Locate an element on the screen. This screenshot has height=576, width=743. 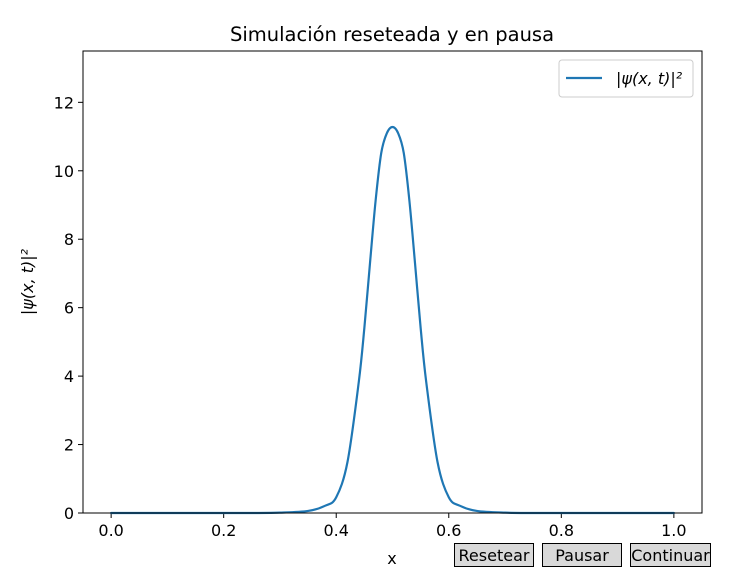
y-tick-label: 8 is located at coordinates (69, 239).